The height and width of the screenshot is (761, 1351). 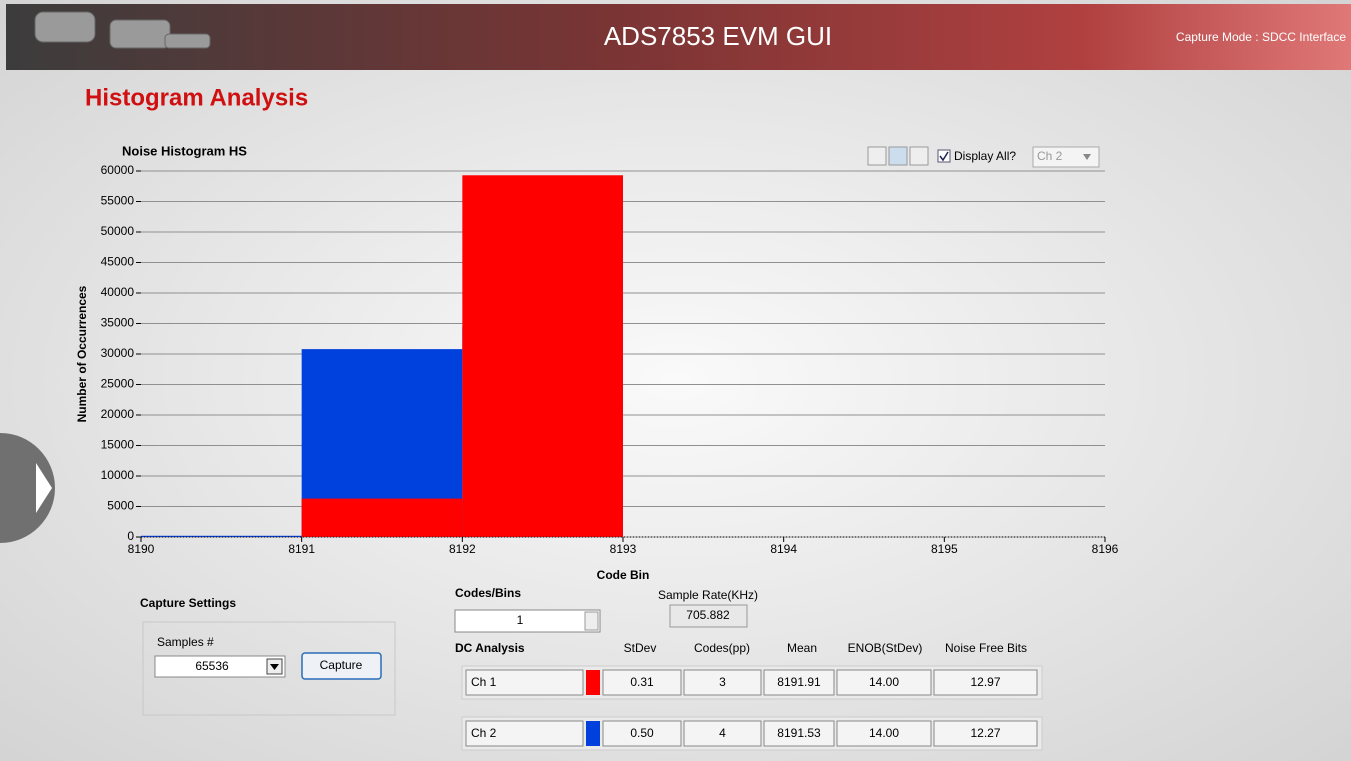 I want to click on cell-value: 0.31, so click(x=642, y=682).